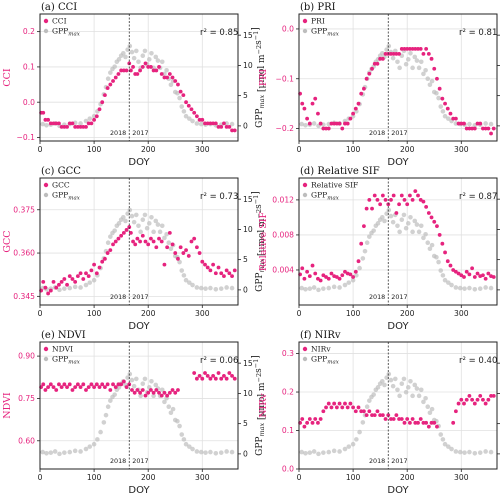 The image size is (500, 497). I want to click on gpp-tick-label: 0, so click(245, 289).